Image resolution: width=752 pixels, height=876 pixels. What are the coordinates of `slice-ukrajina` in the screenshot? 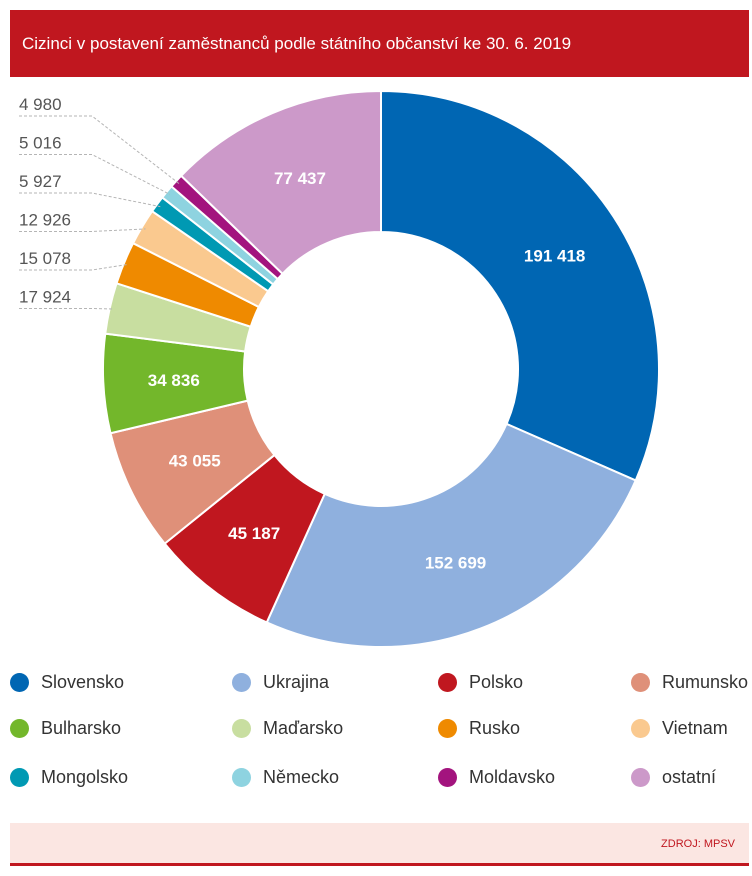 It's located at (451, 535).